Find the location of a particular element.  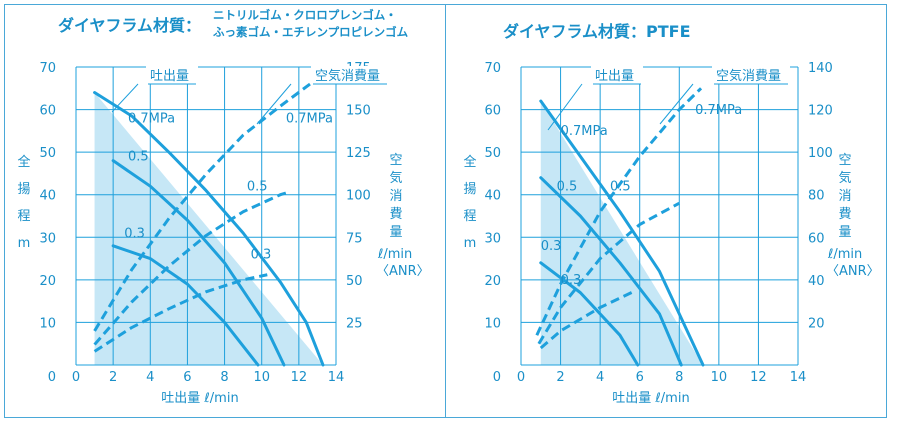

y2-tick-label: 20 is located at coordinates (816, 323).